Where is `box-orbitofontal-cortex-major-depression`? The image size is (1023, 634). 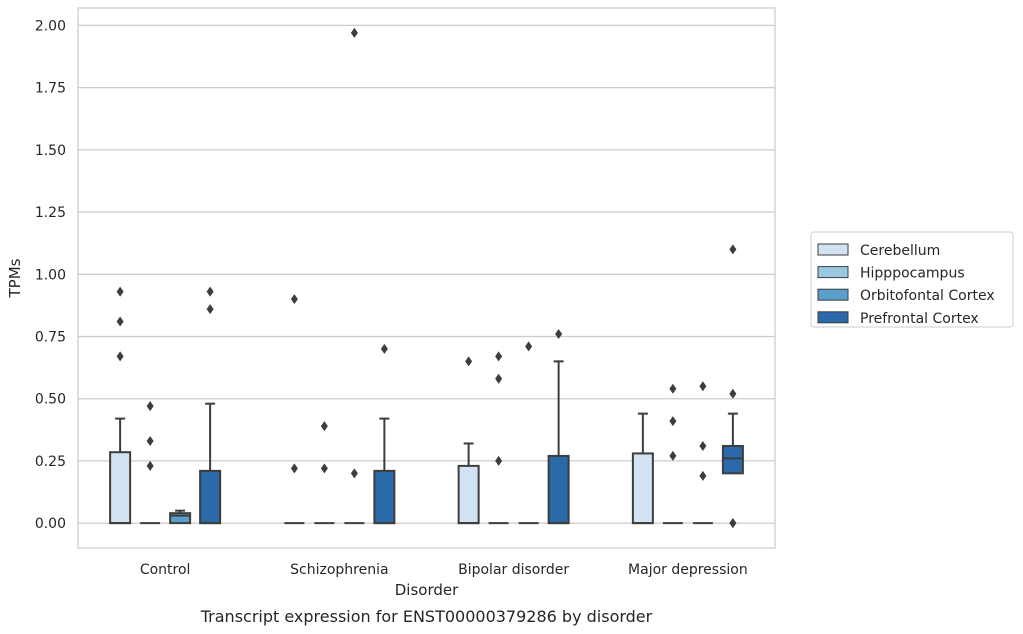 box-orbitofontal-cortex-major-depression is located at coordinates (702, 453).